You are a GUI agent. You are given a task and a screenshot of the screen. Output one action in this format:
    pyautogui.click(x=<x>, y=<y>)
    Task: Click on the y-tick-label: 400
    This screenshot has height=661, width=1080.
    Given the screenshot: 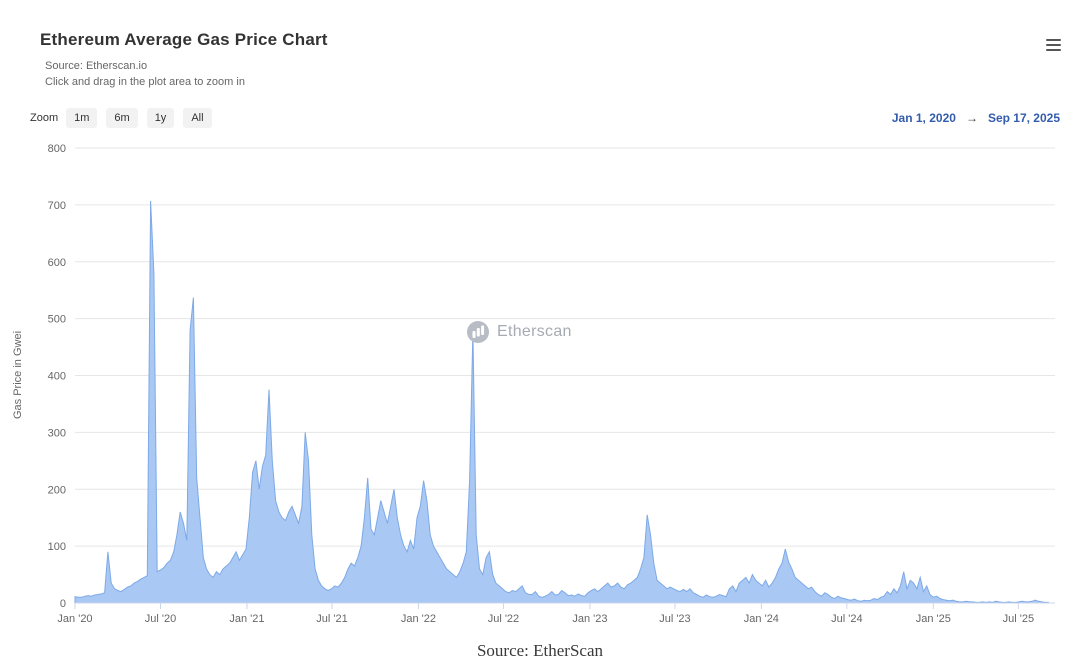 What is the action you would take?
    pyautogui.click(x=57, y=377)
    